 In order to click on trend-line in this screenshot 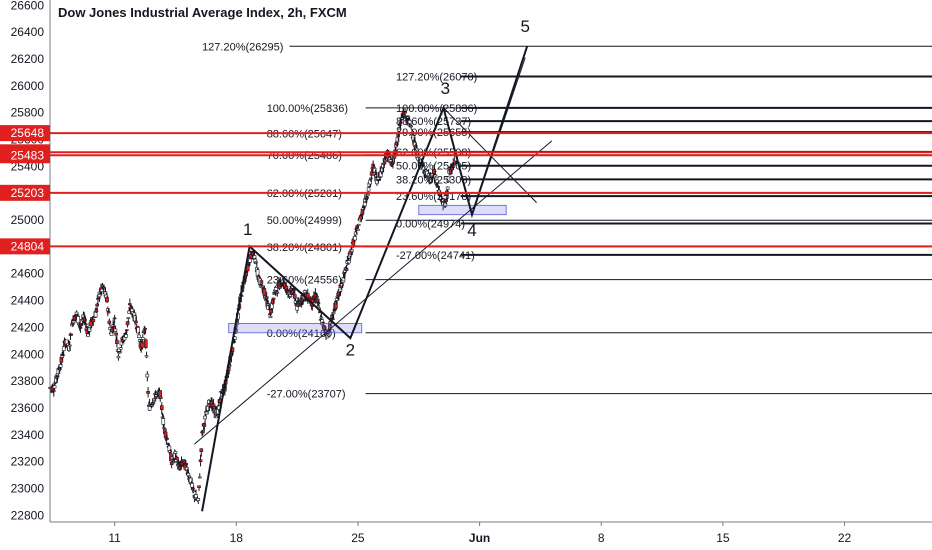, I will do `click(498, 136)`.